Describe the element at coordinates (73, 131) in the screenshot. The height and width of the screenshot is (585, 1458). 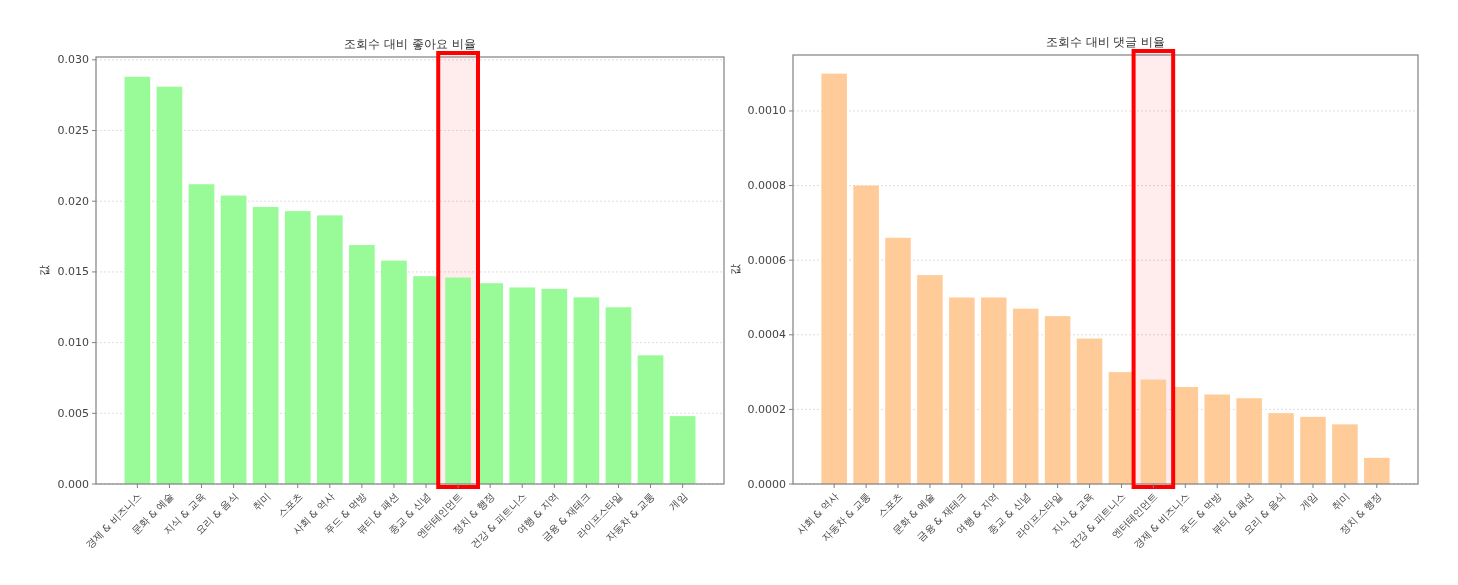
I see `y-tick-label: 0.025` at that location.